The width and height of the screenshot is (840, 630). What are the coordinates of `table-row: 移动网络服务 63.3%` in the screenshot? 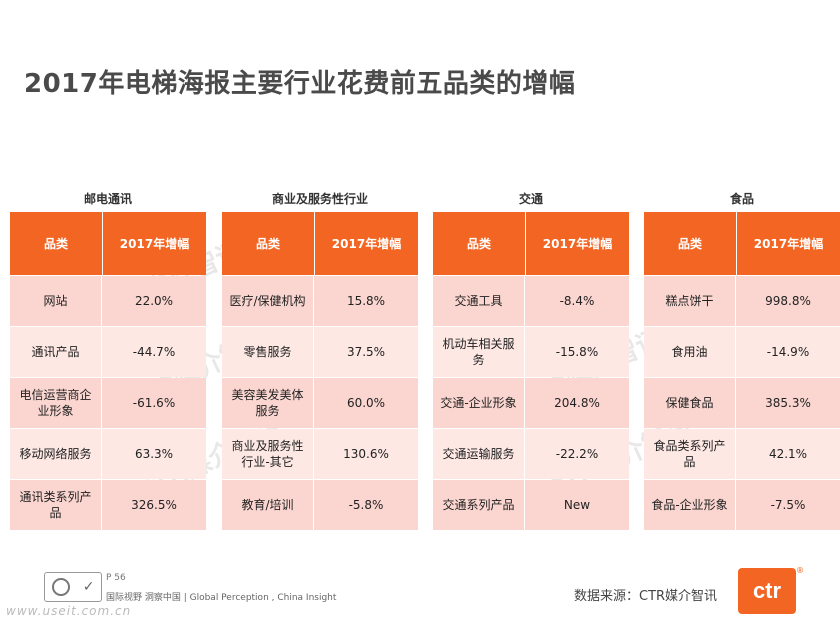 It's located at (108, 454).